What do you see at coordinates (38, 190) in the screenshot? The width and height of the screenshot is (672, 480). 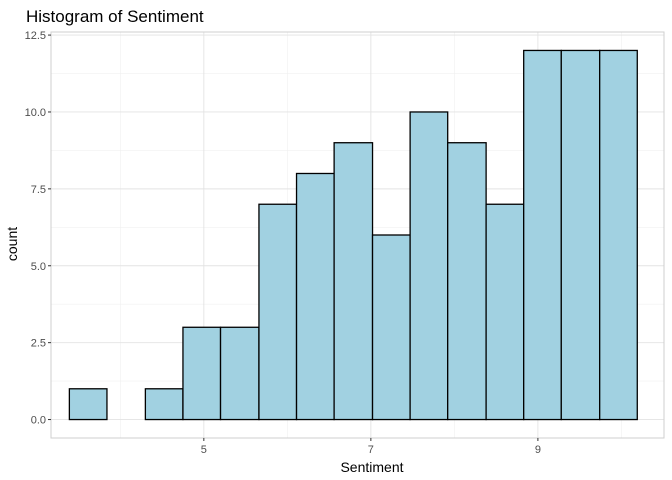 I see `y-tick-label: 7.5` at bounding box center [38, 190].